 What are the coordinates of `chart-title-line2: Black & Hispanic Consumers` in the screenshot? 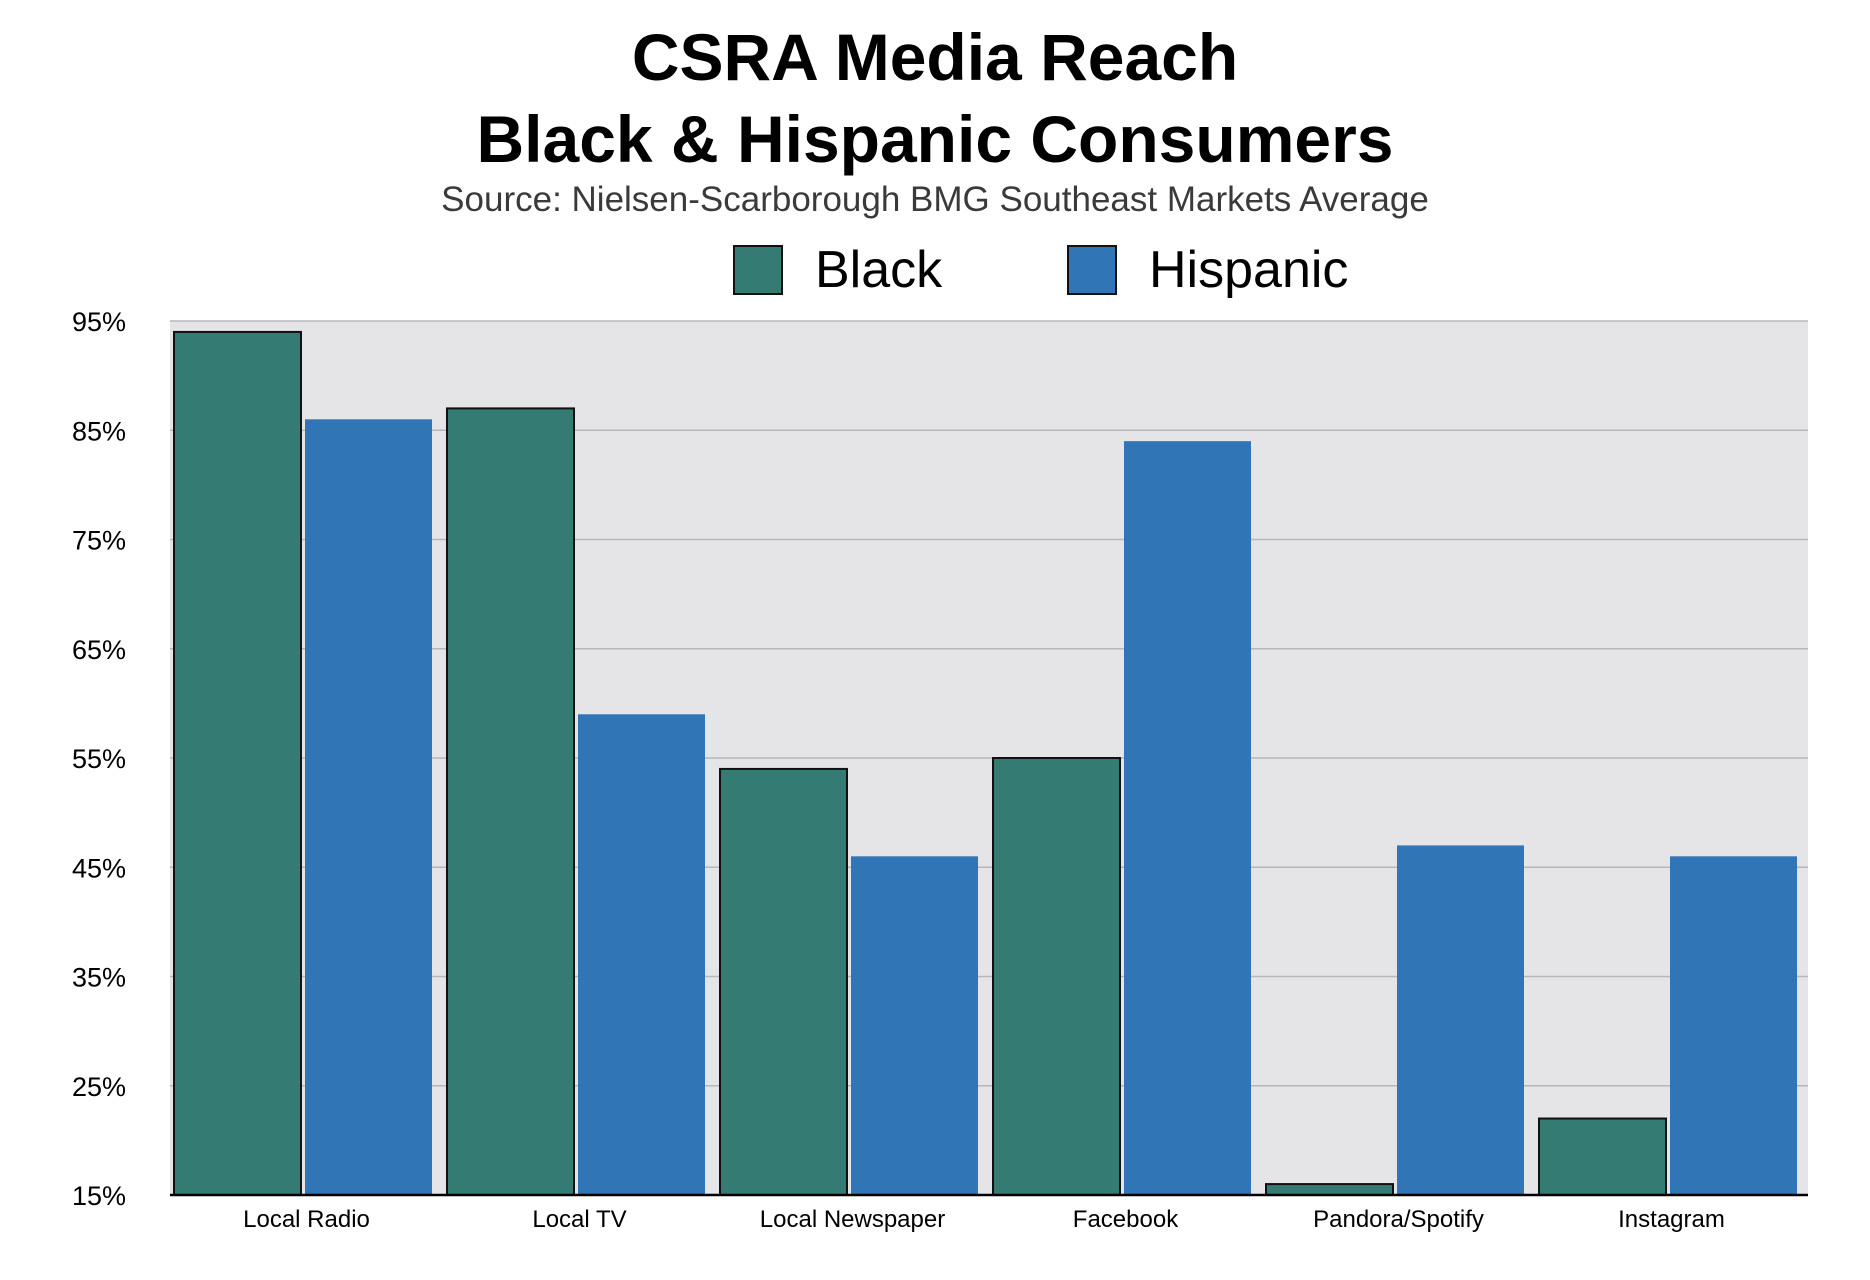 It's located at (935, 139).